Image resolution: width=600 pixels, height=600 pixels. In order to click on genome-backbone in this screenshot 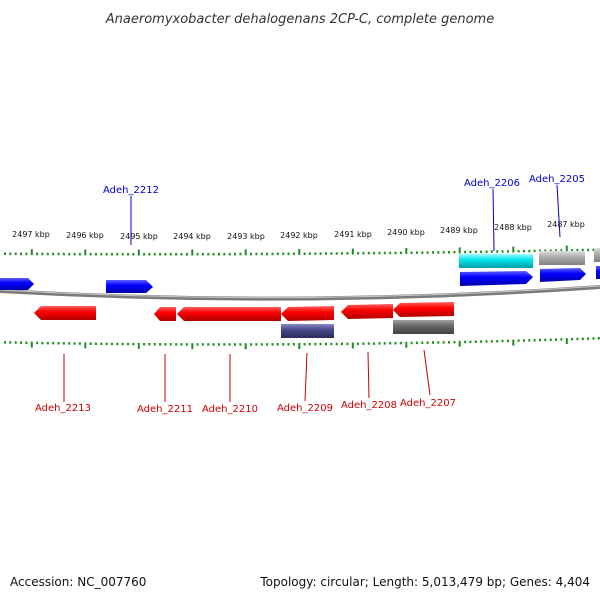, I will do `click(300, 293)`.